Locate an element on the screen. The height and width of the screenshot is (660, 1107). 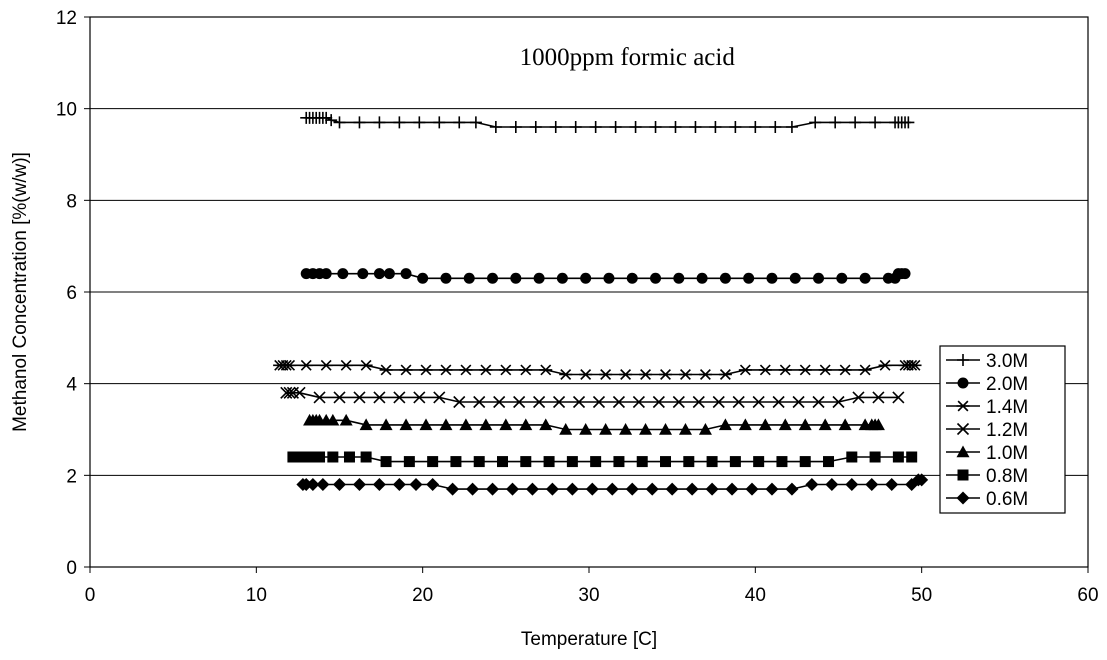
legend-item-1-4m: 1.4M is located at coordinates (987, 407).